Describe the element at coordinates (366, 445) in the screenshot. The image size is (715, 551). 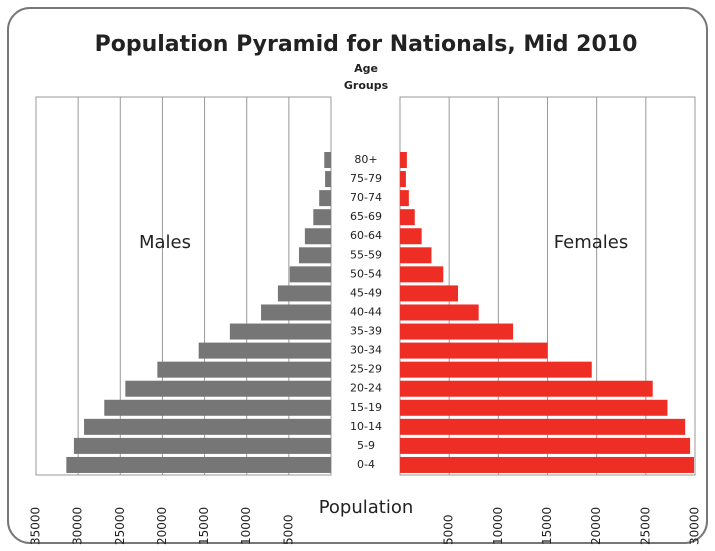
I see `category-label: 5-9` at that location.